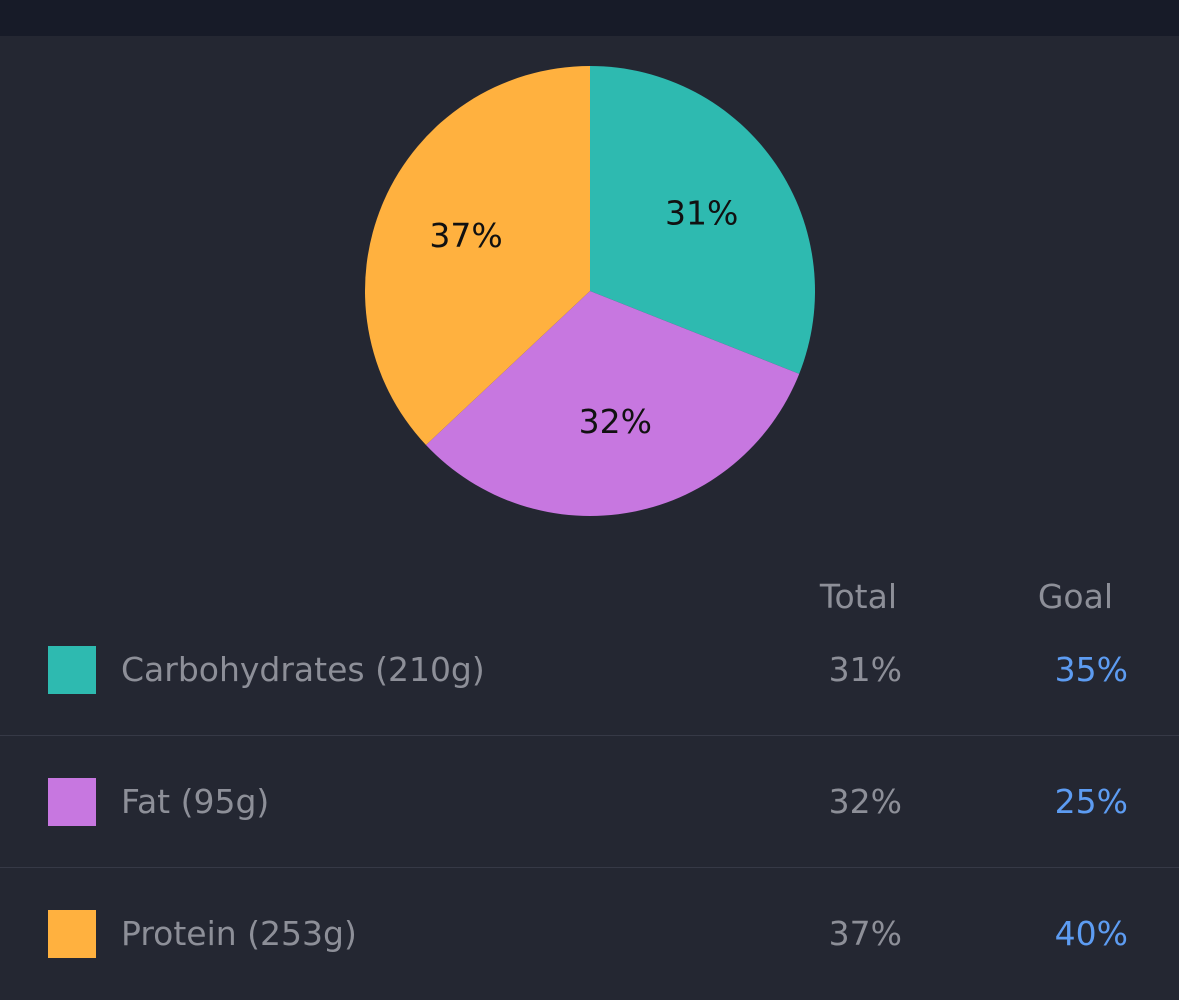  Describe the element at coordinates (1091, 669) in the screenshot. I see `carbohydrates-goal: 35%` at that location.